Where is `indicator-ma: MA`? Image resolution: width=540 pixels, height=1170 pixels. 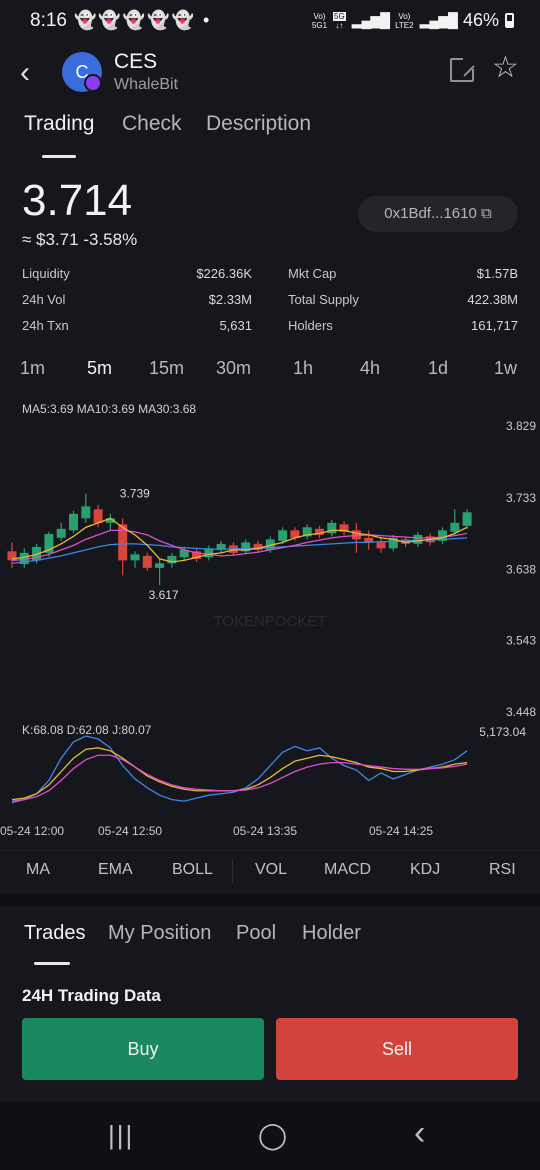 indicator-ma: MA is located at coordinates (38, 869).